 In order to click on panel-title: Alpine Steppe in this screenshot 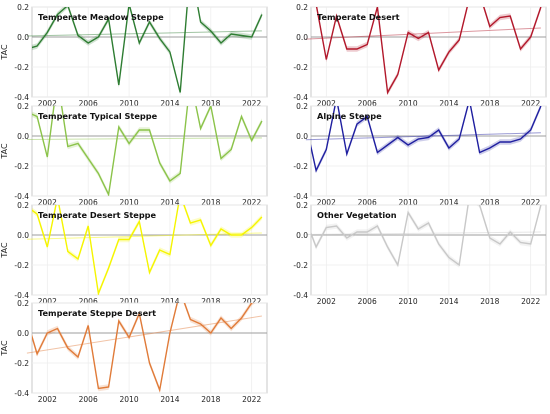, I will do `click(349, 116)`.